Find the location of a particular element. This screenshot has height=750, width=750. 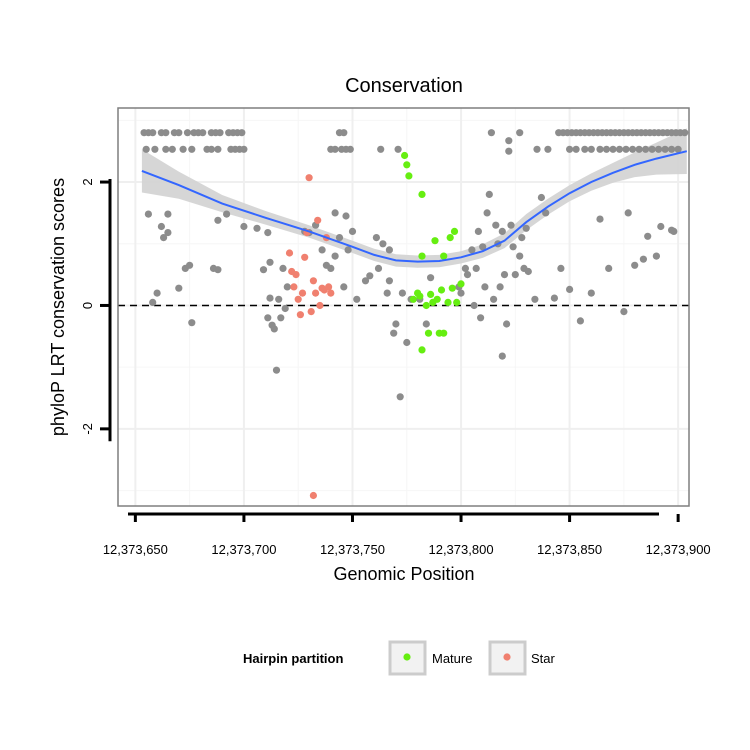

legend-marker-mature is located at coordinates (407, 657).